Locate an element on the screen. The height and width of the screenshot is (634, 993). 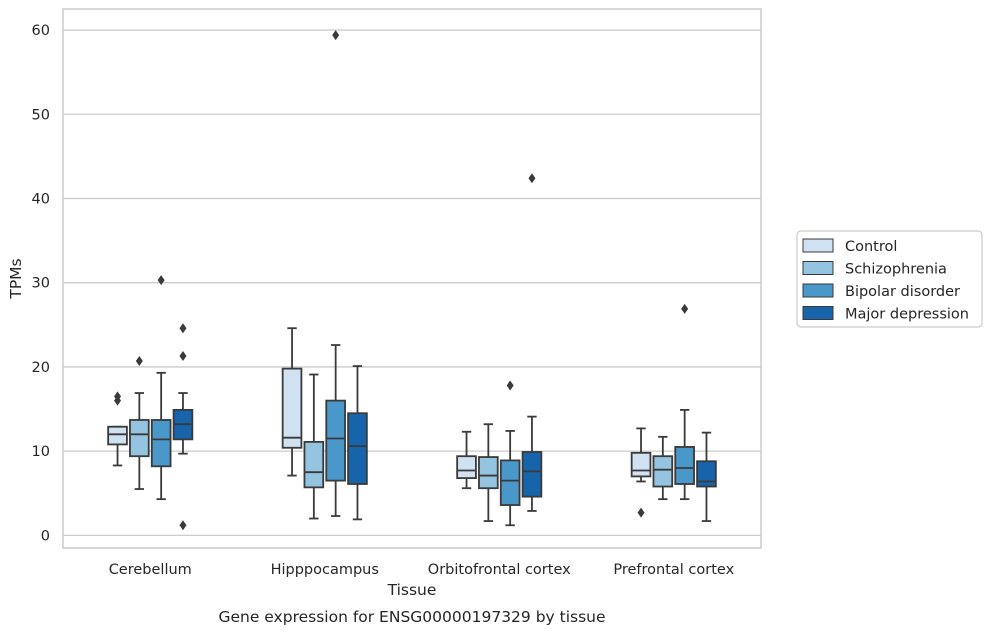
y-tick-label: 40 is located at coordinates (41, 199).